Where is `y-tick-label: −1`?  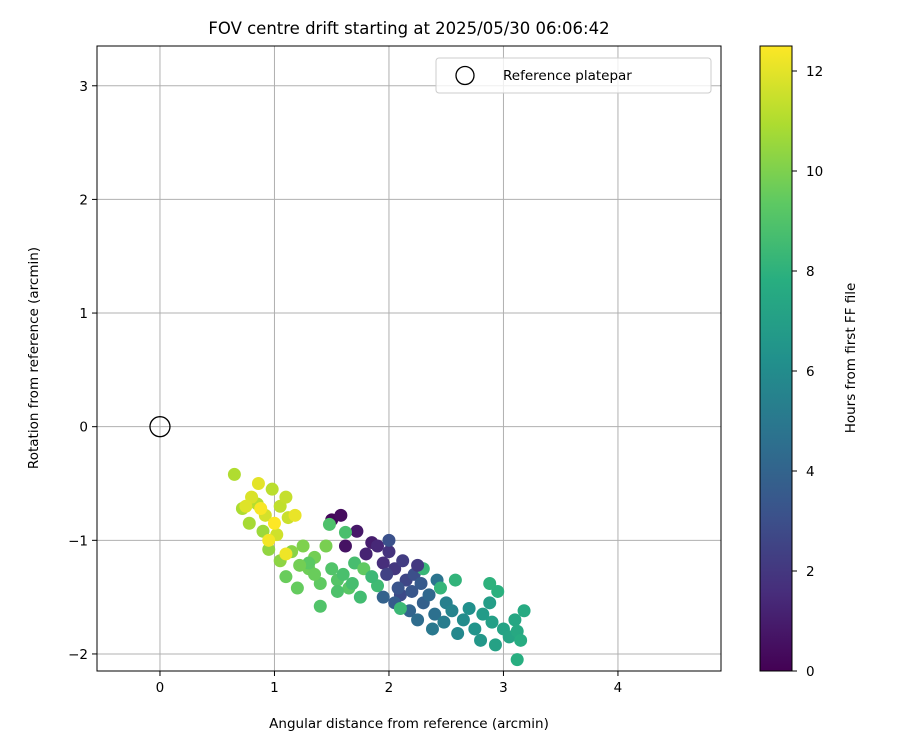 y-tick-label: −1 is located at coordinates (78, 541).